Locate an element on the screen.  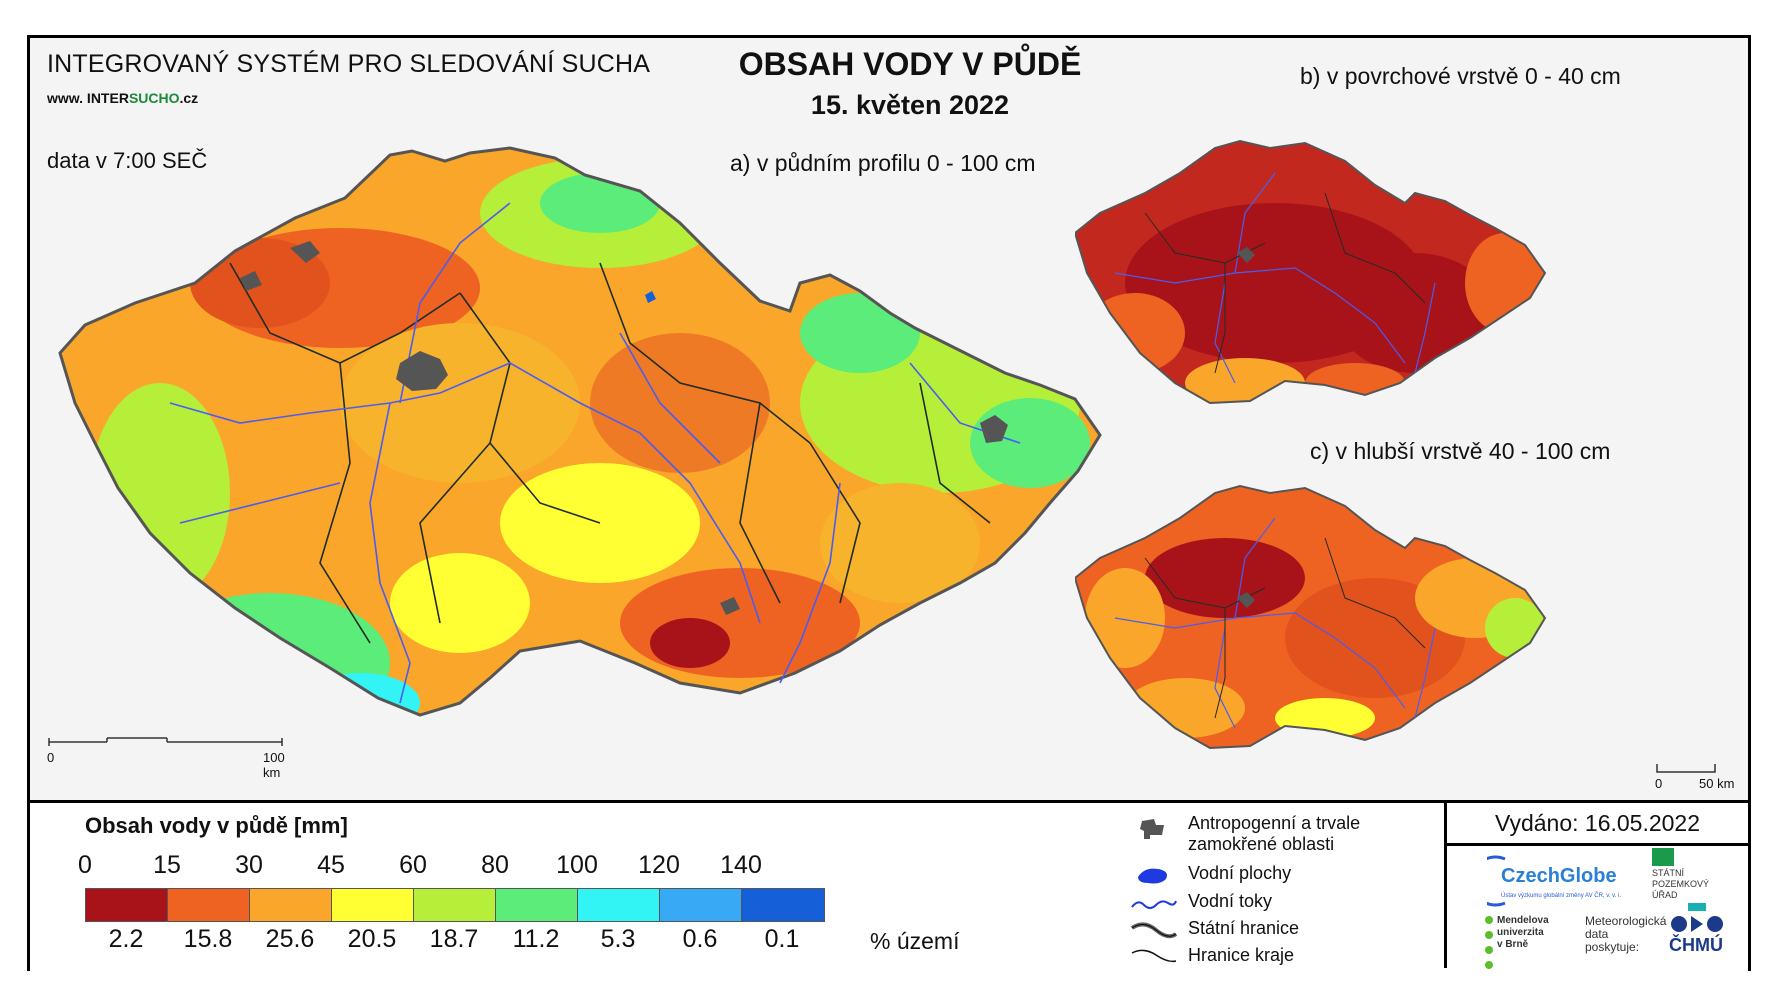
legend-percent: 15.8 is located at coordinates (208, 939).